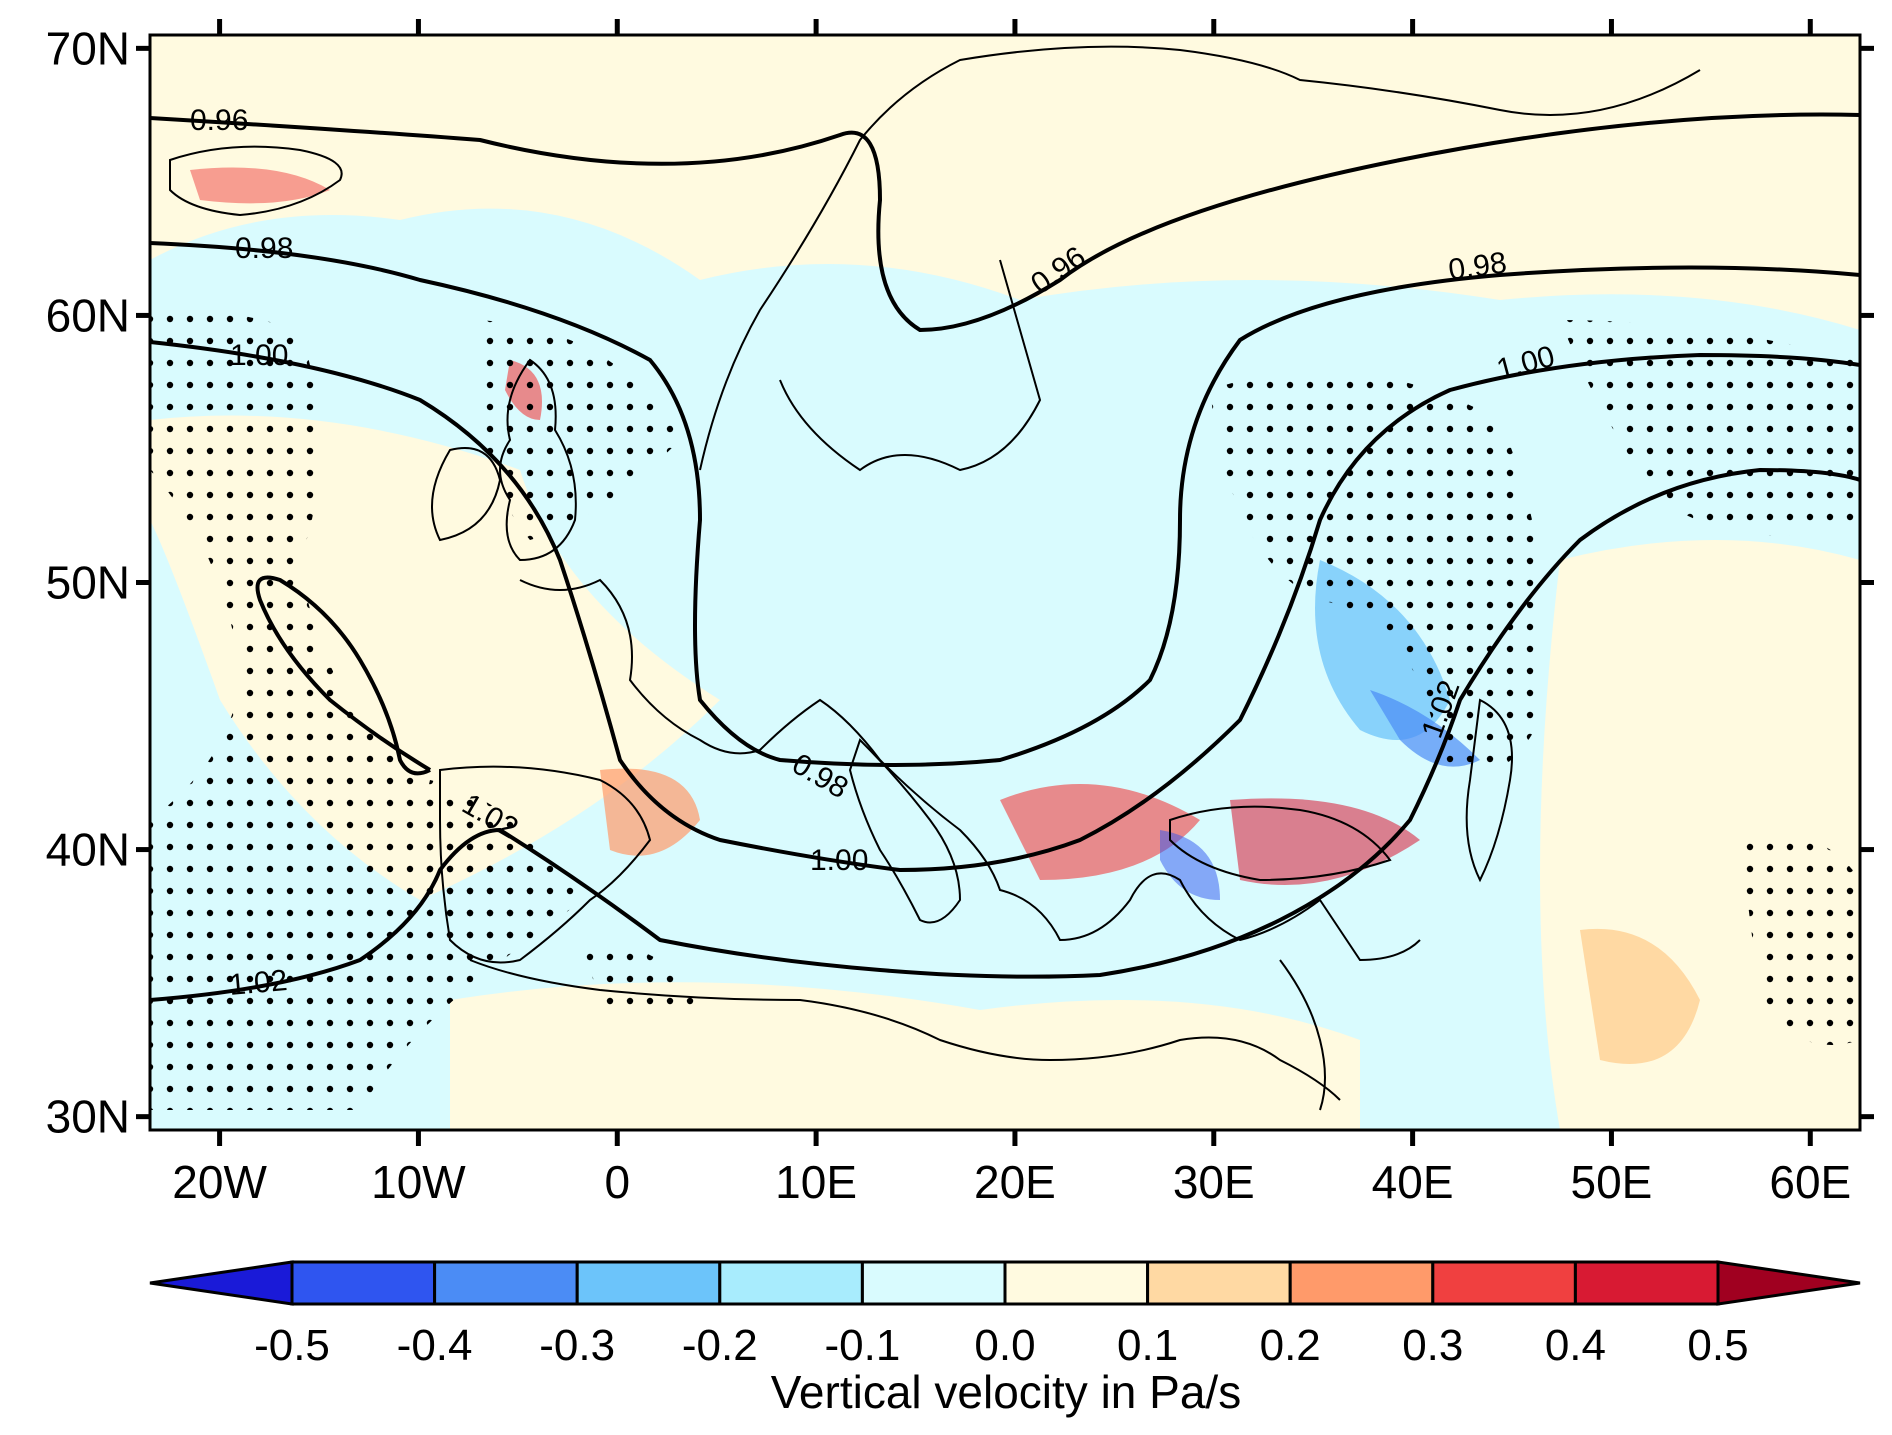  What do you see at coordinates (1432, 1345) in the screenshot?
I see `colorbar-tick-label: 0.3` at bounding box center [1432, 1345].